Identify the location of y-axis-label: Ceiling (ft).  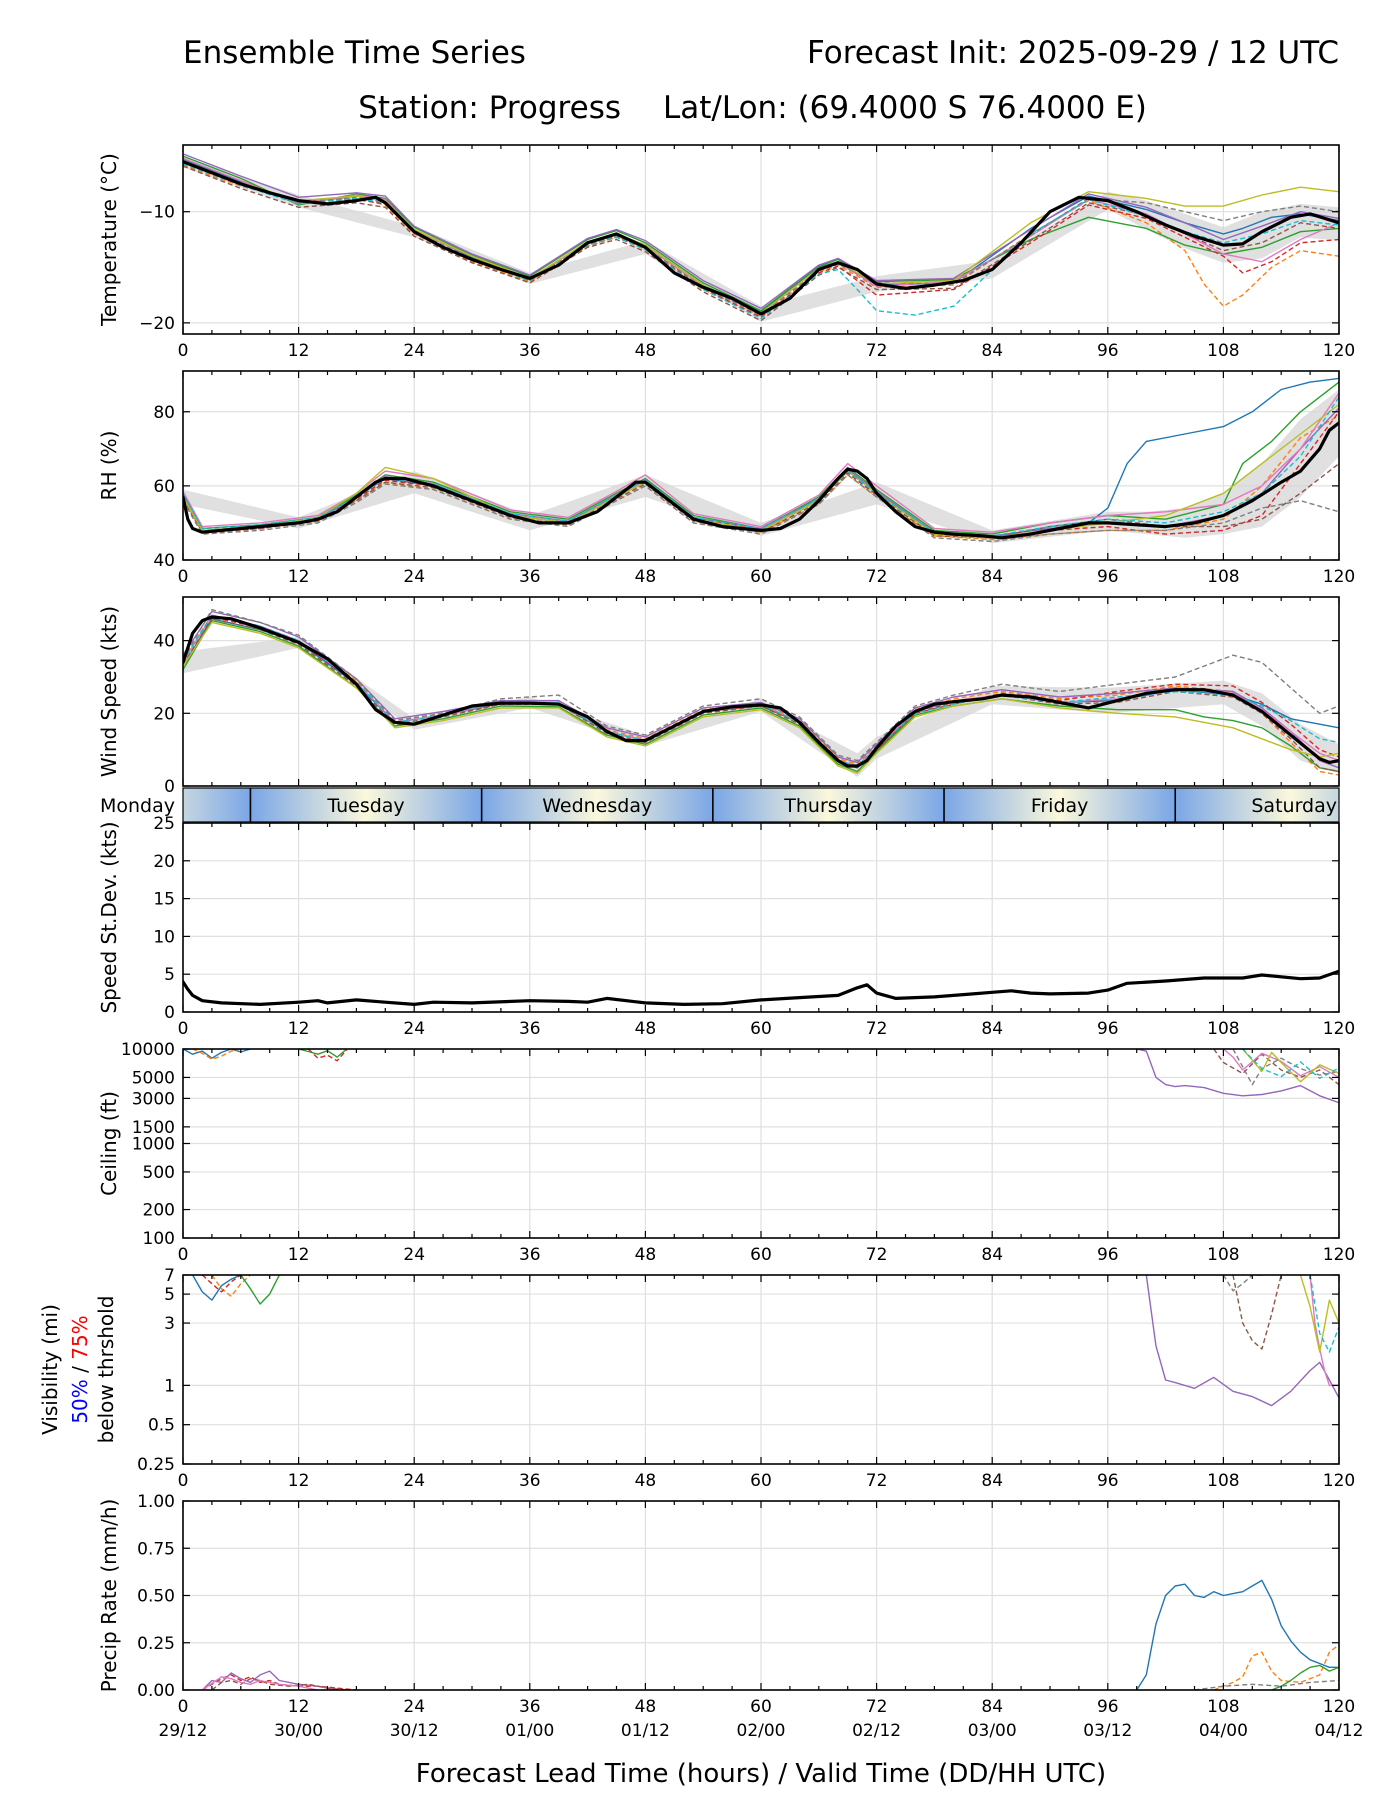
(109, 1143).